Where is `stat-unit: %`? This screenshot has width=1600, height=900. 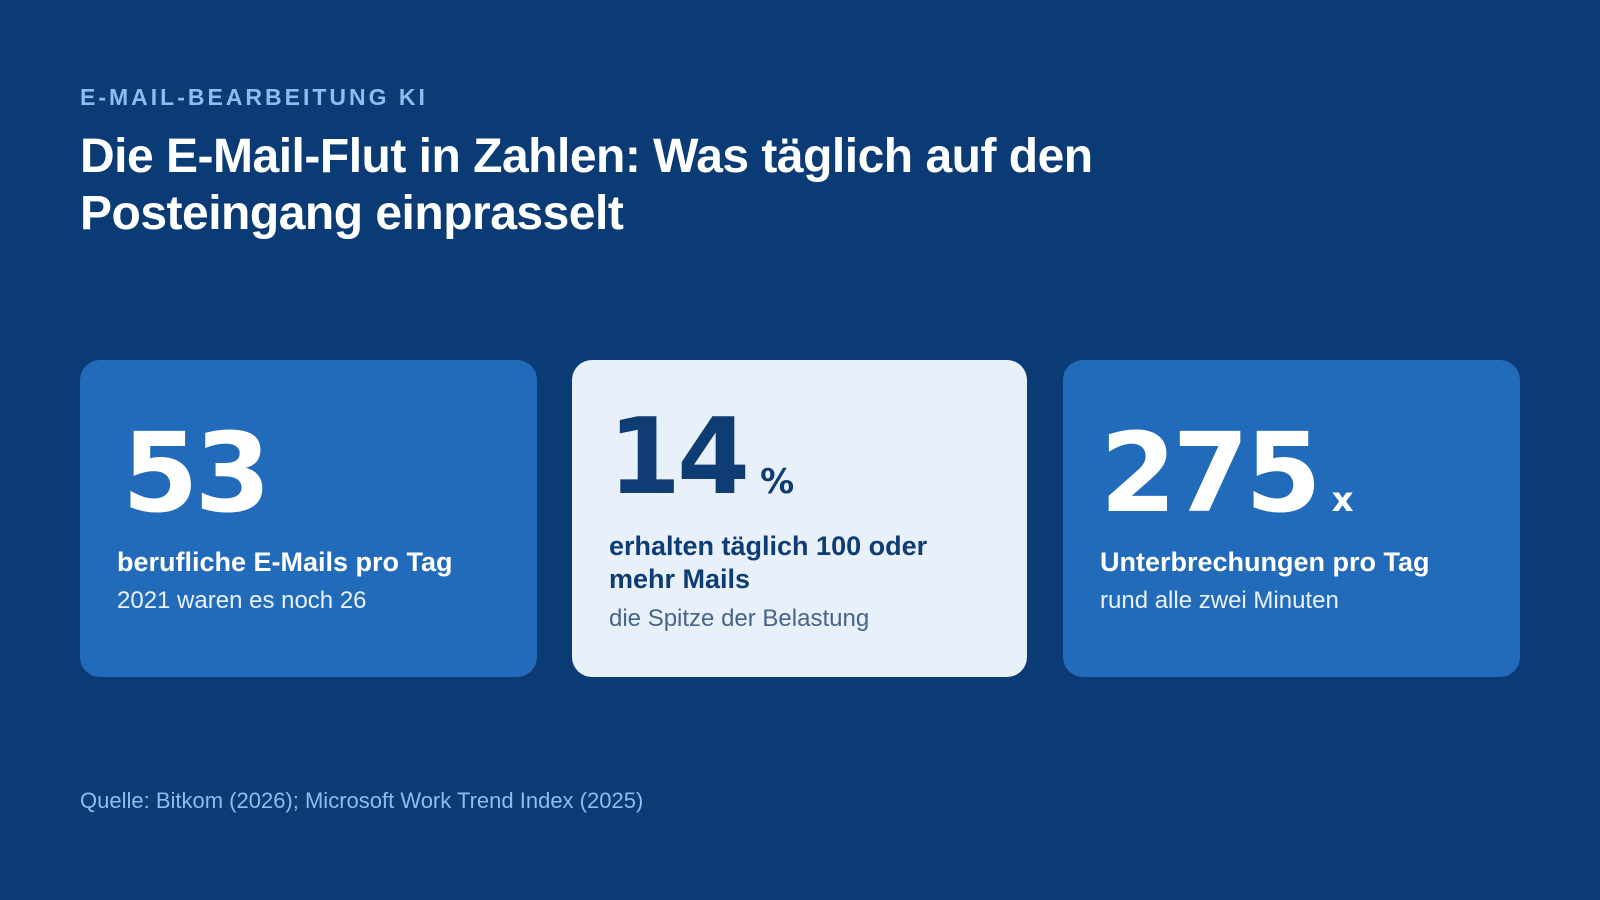 stat-unit: % is located at coordinates (777, 482).